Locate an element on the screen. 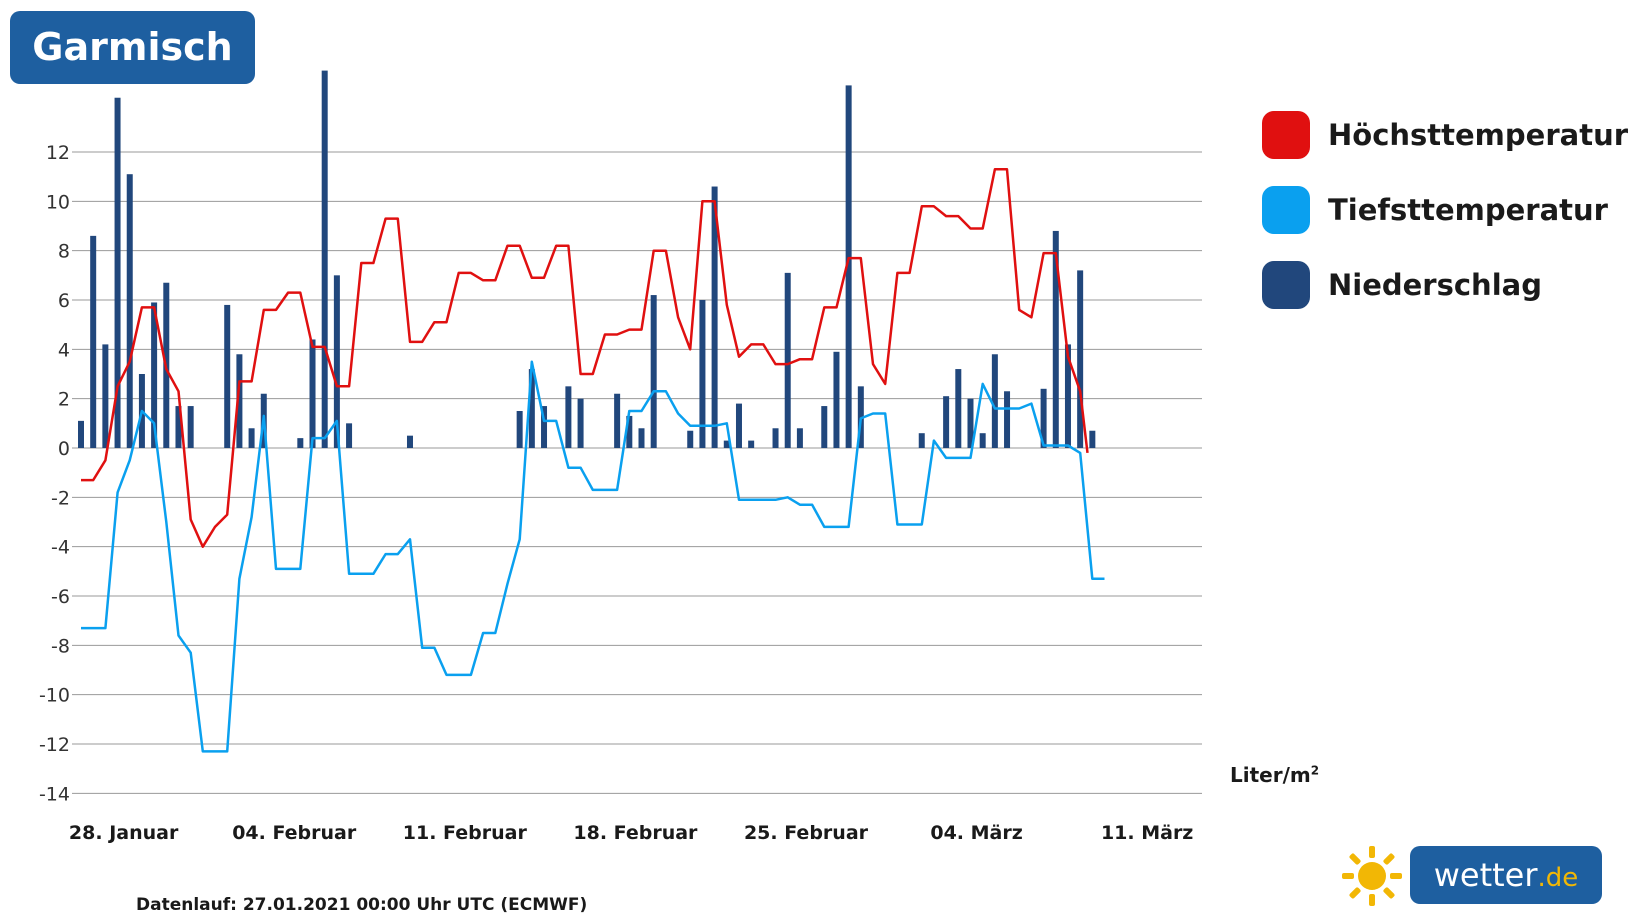 The height and width of the screenshot is (917, 1631). legend-item-min-temp: Tiefsttemperatur is located at coordinates (1442, 210).